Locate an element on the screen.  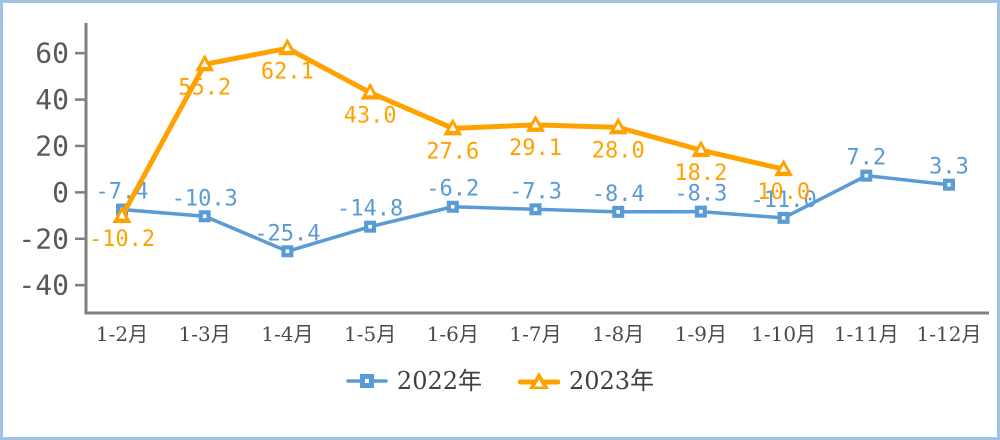
legend-label-2023: 2023年 is located at coordinates (612, 381).